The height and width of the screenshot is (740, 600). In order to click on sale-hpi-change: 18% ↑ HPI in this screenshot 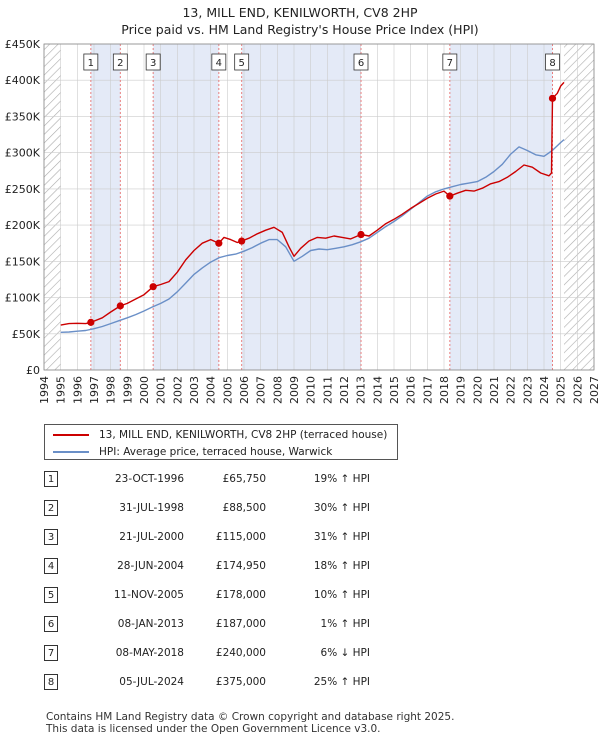, I will do `click(341, 566)`.